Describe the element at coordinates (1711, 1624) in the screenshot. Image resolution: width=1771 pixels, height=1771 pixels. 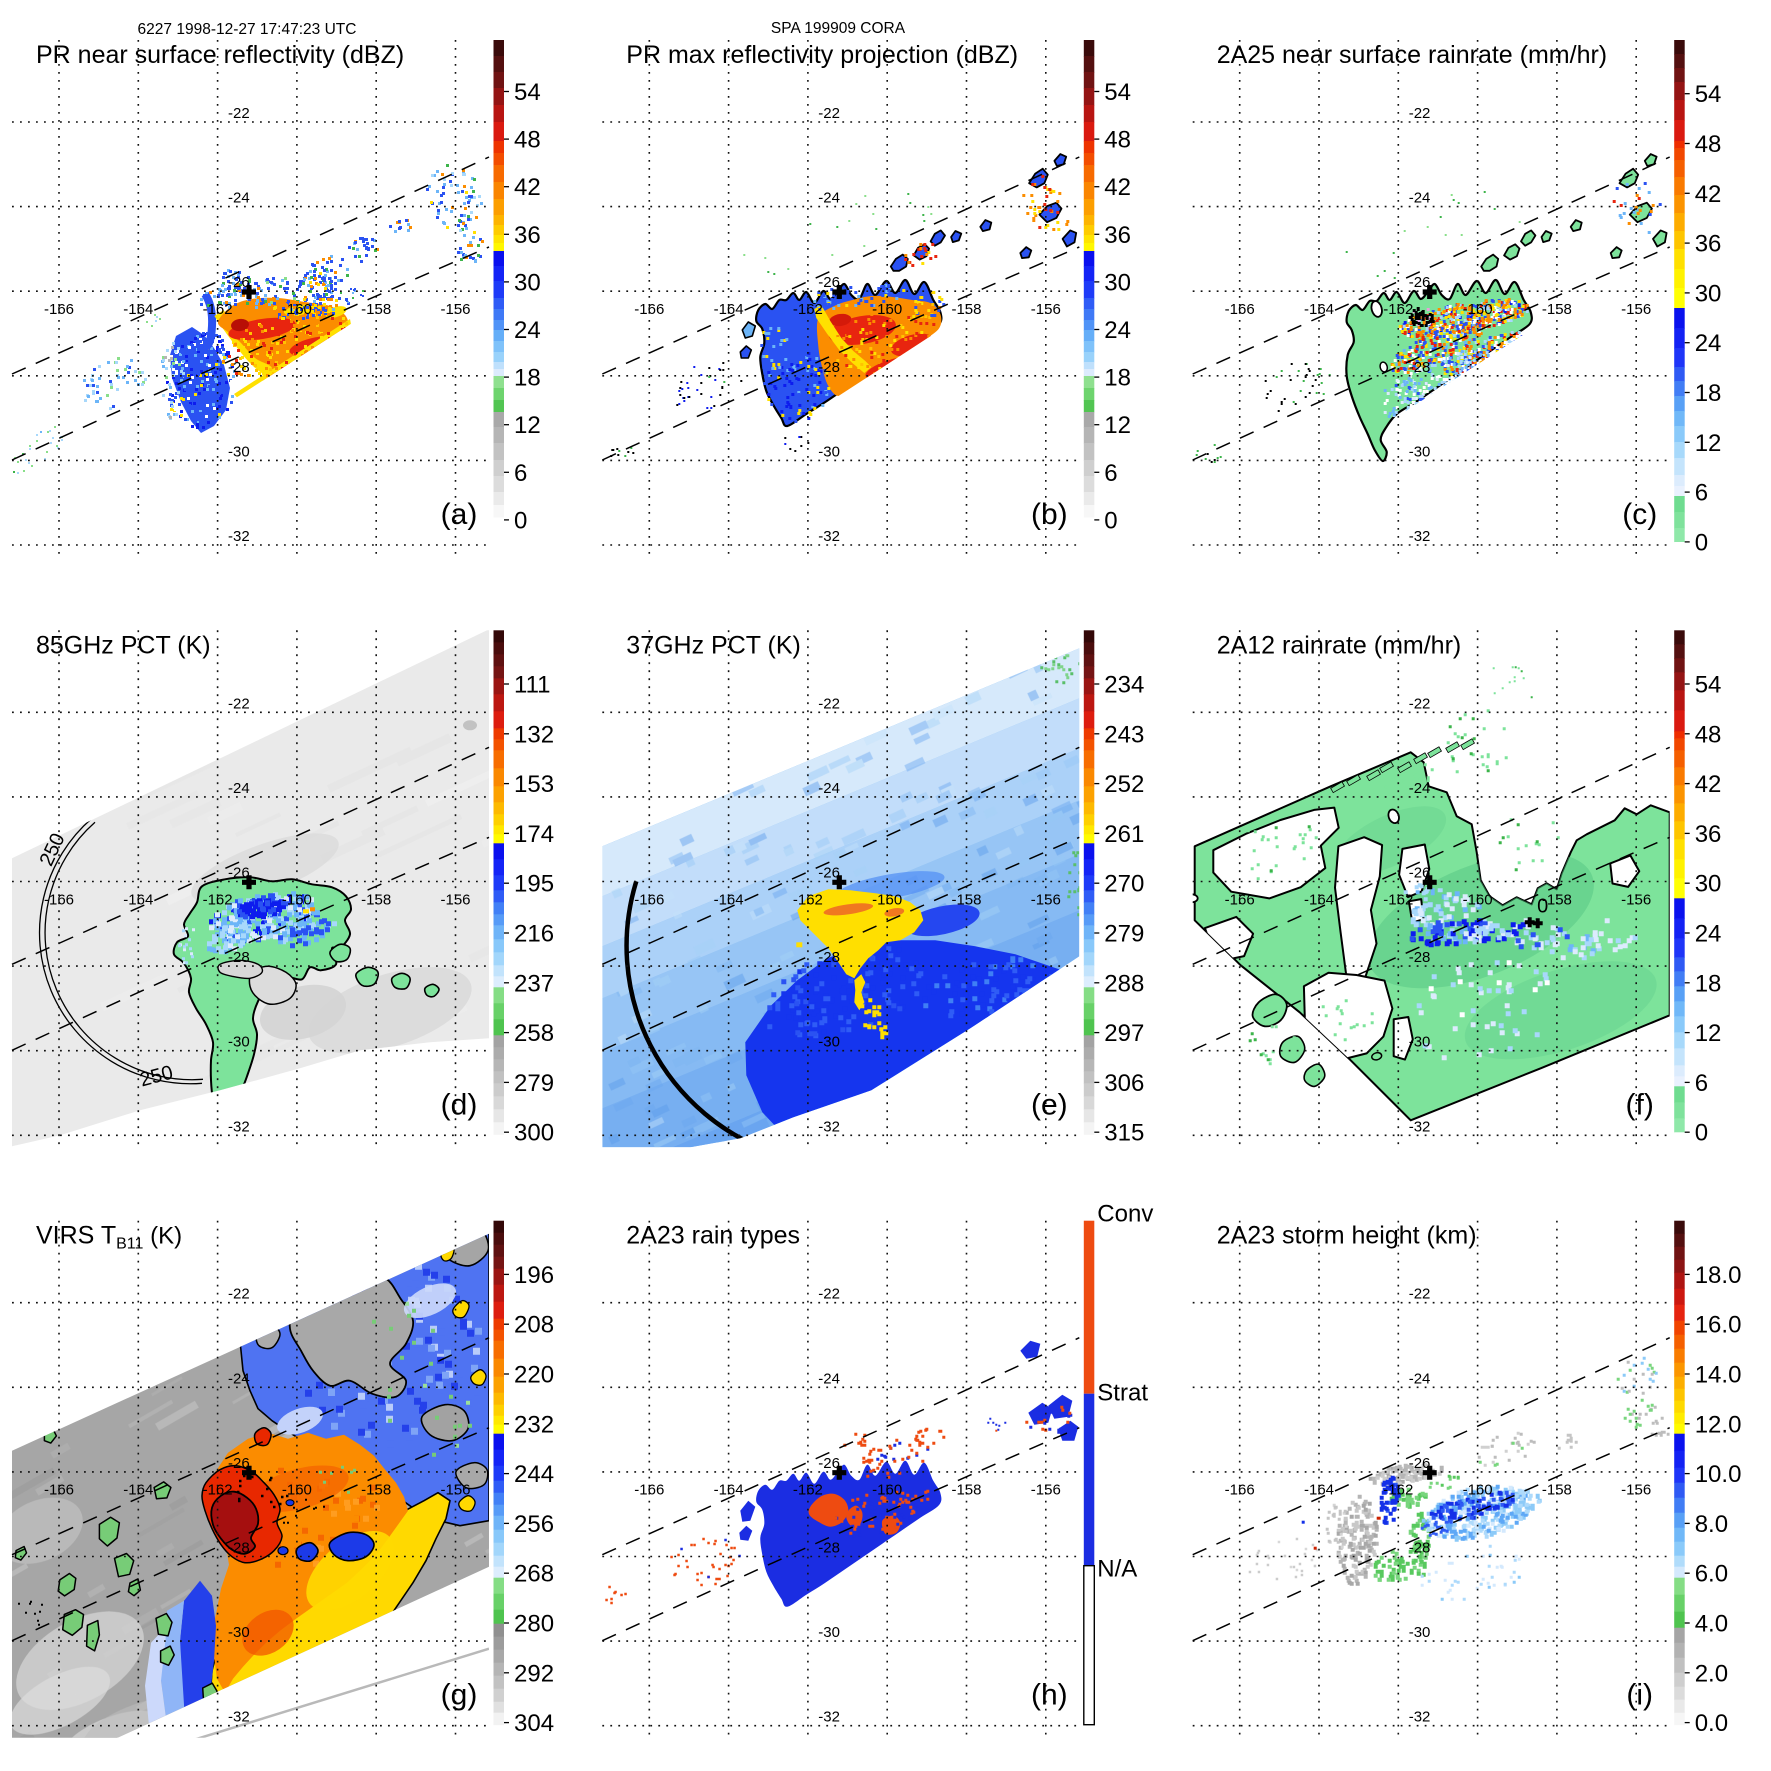
I see `svg-text: 4.0` at that location.